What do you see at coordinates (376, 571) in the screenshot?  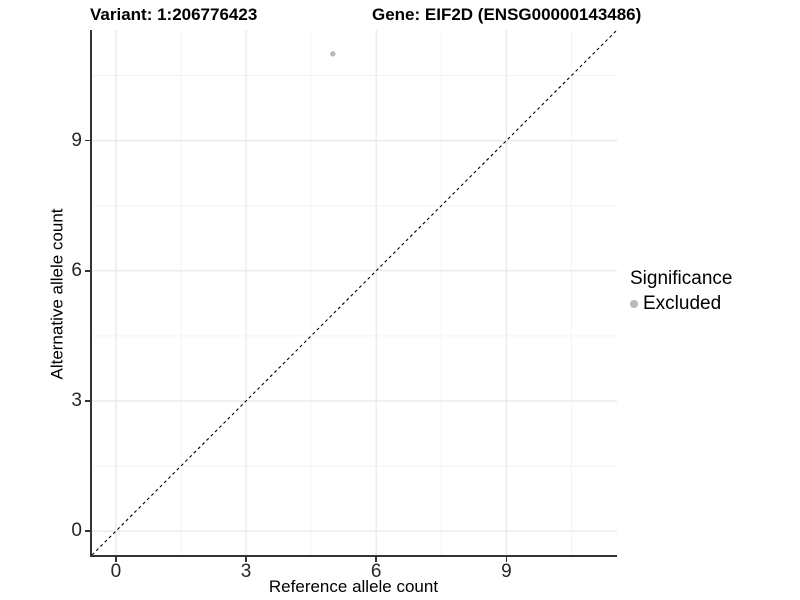 I see `x-tick-label: 6` at bounding box center [376, 571].